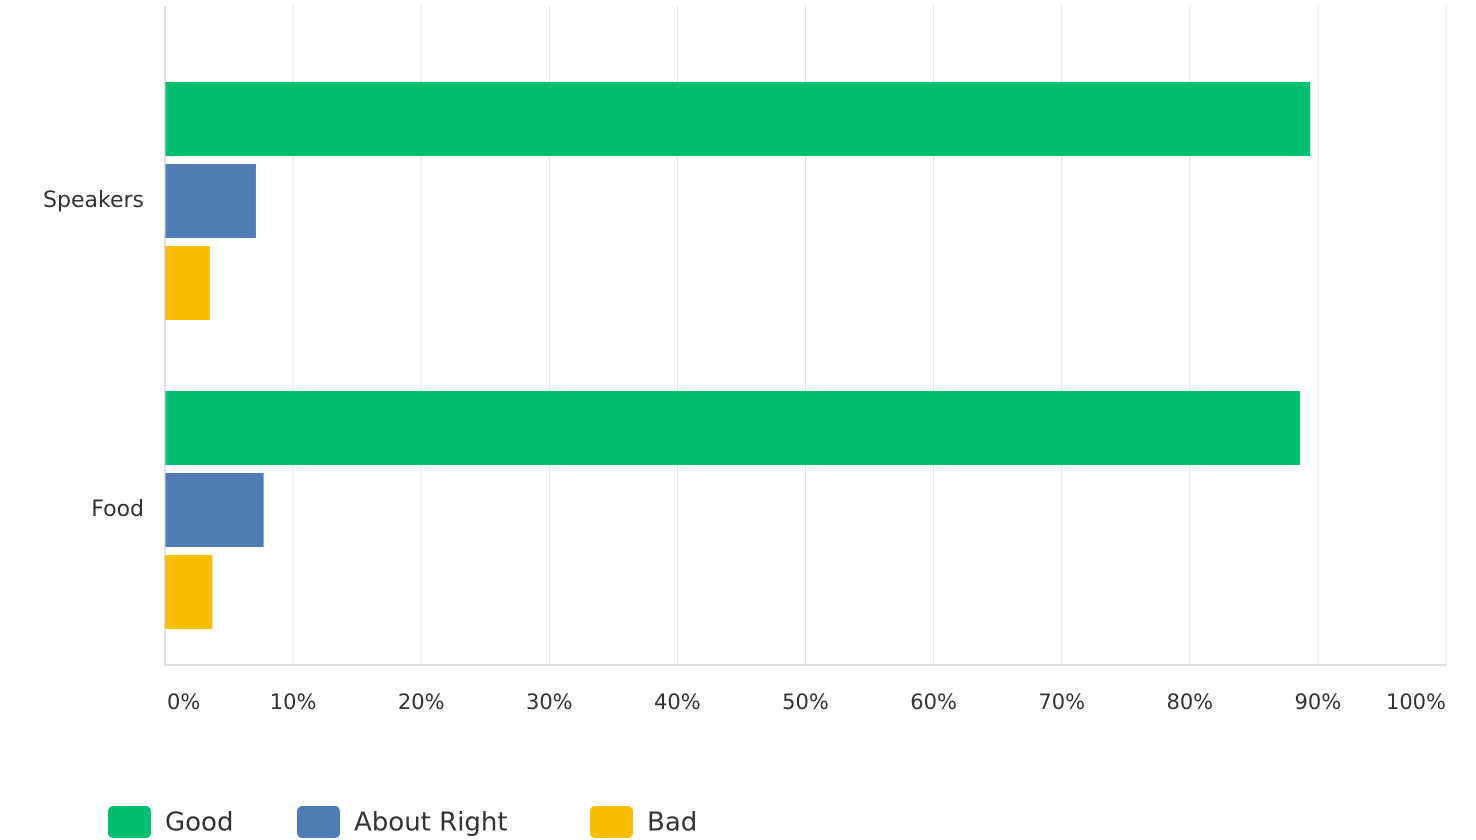 This screenshot has height=840, width=1476. I want to click on x-tick-label-50: 50%, so click(805, 702).